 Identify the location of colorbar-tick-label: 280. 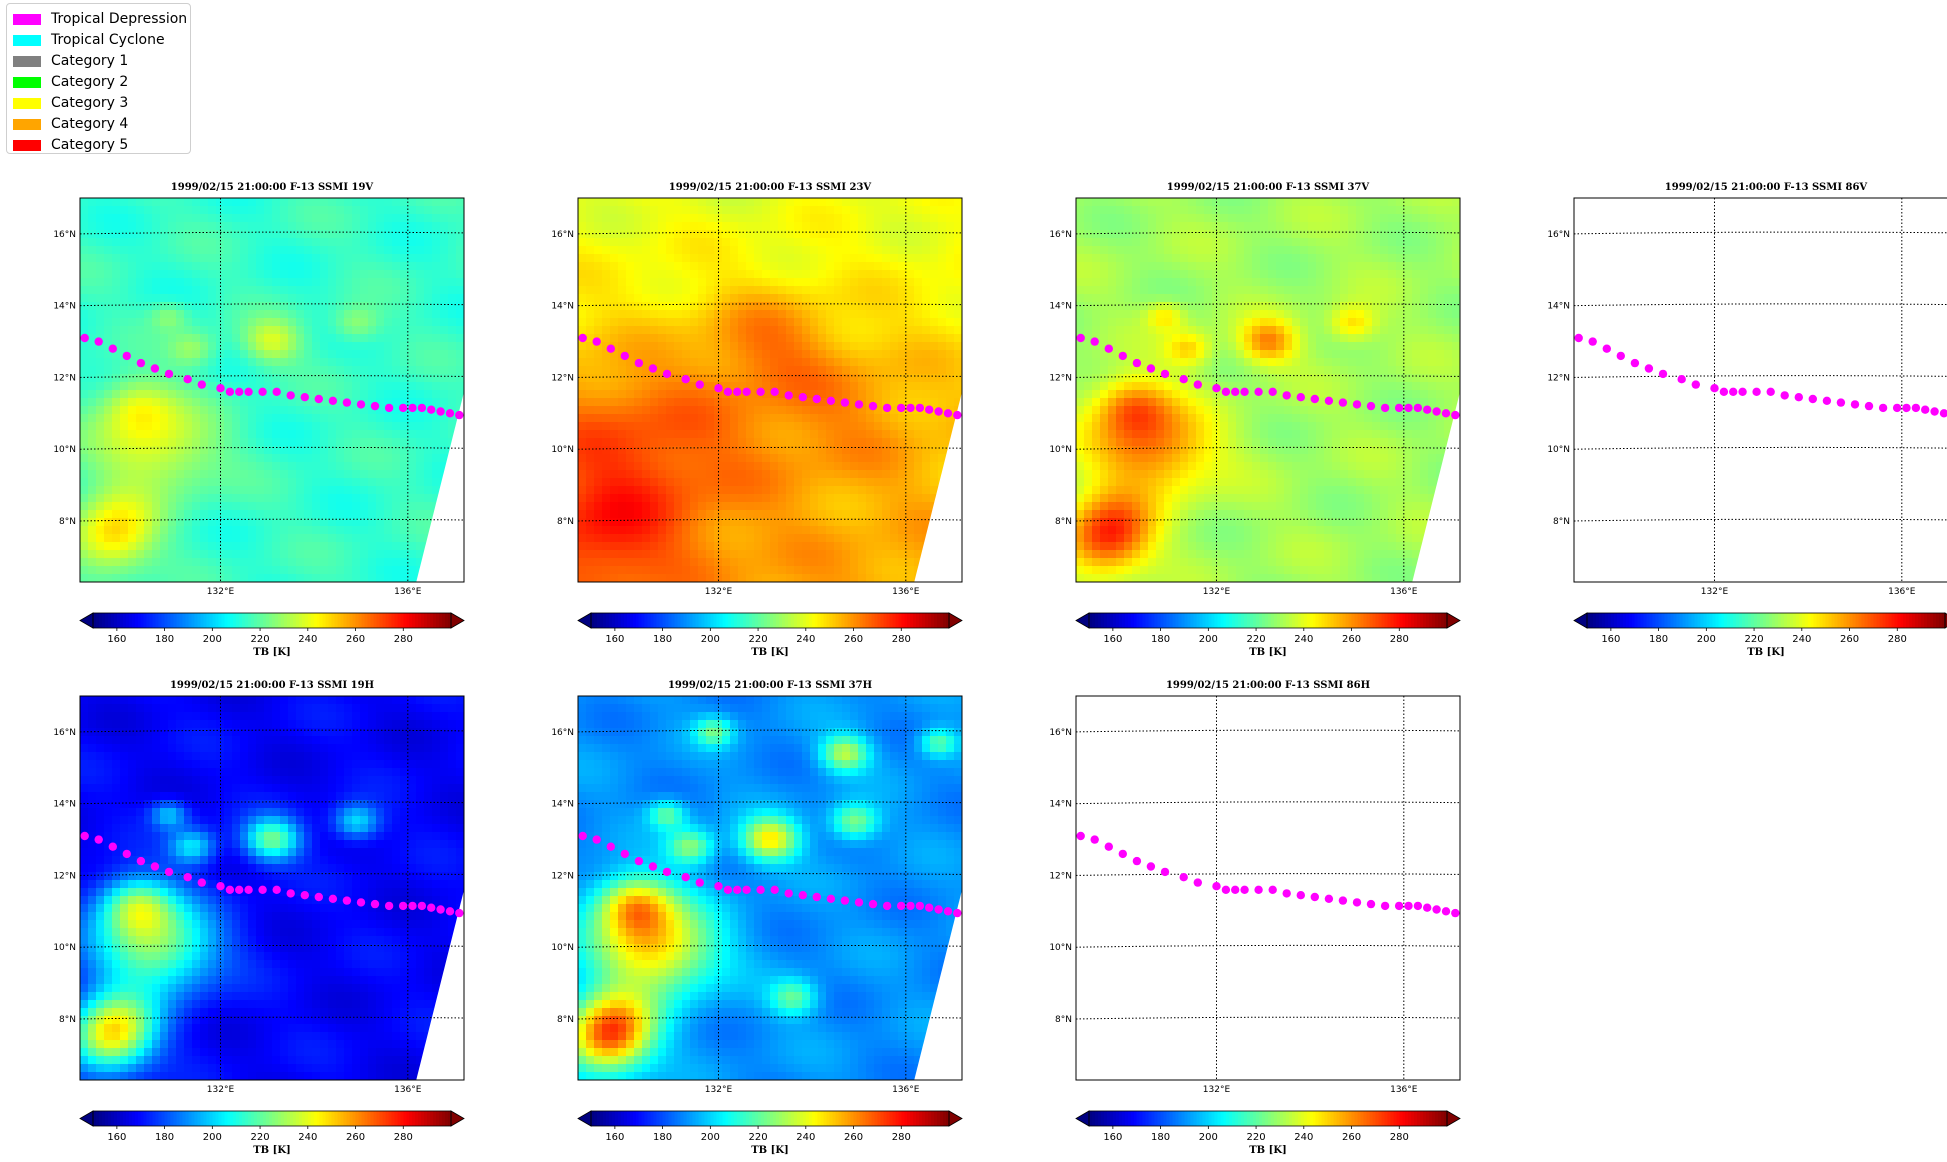
(1897, 639).